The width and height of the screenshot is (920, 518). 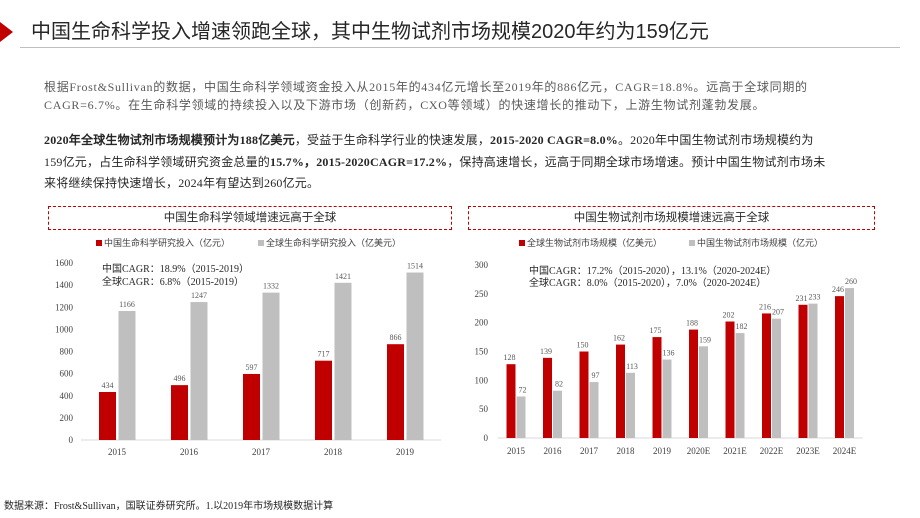 I want to click on cagr-annotation-2: 全球CAGR：8.0%（2015-2020），7.0%（2020-2024E）, so click(x=647, y=282).